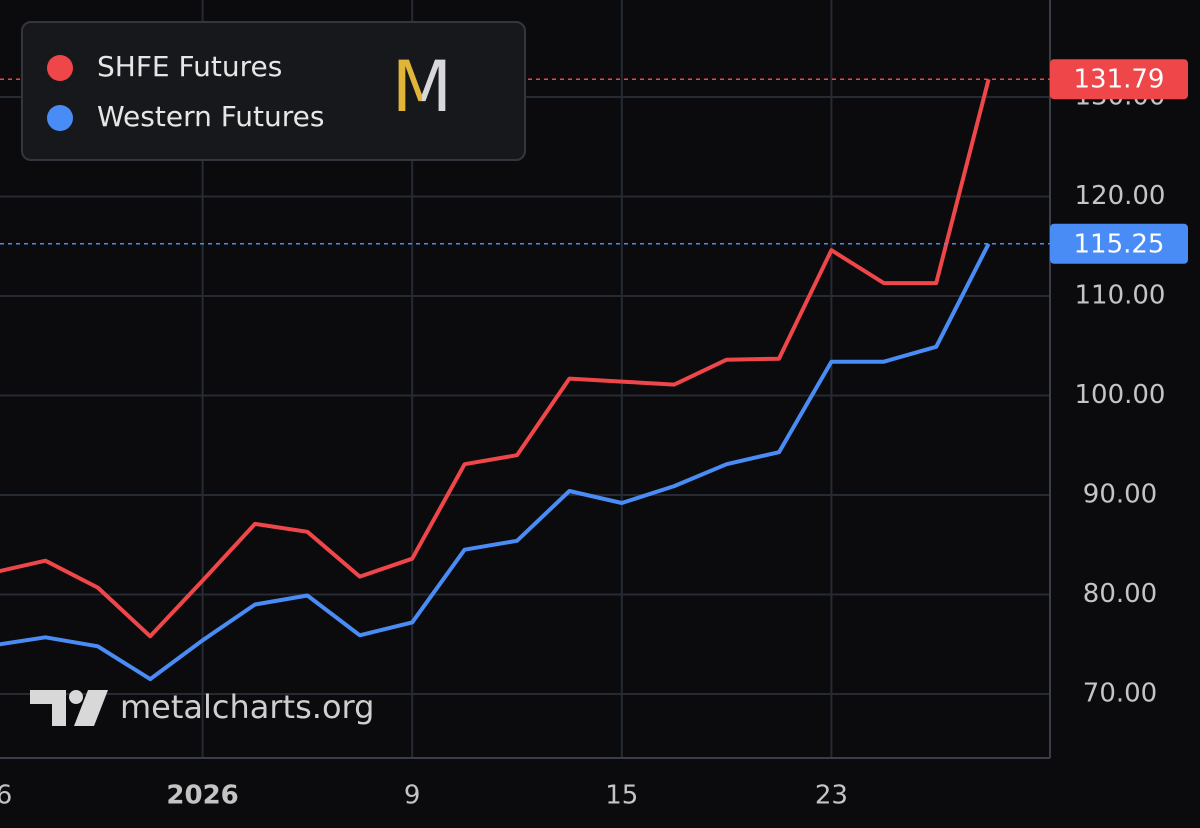  Describe the element at coordinates (1120, 395) in the screenshot. I see `y-tick-label: 100.00` at that location.